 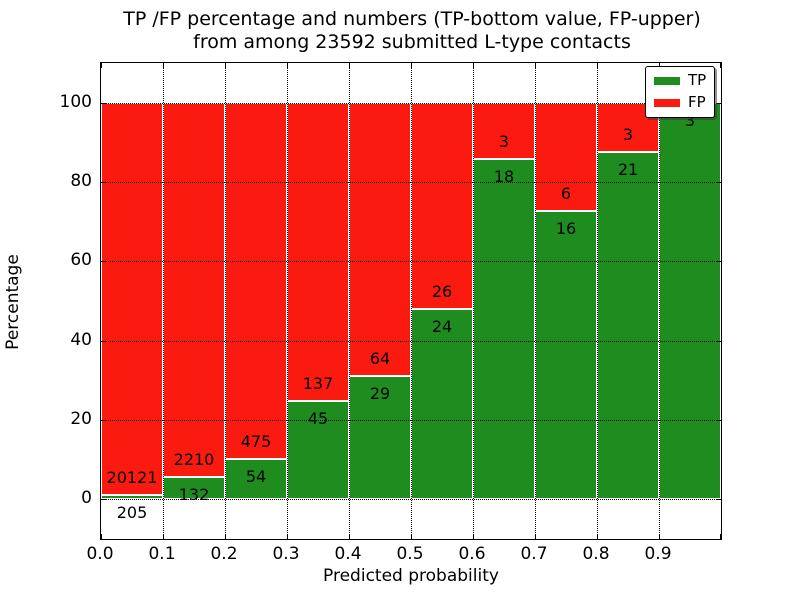 What do you see at coordinates (566, 193) in the screenshot?
I see `fp-count-label: 6` at bounding box center [566, 193].